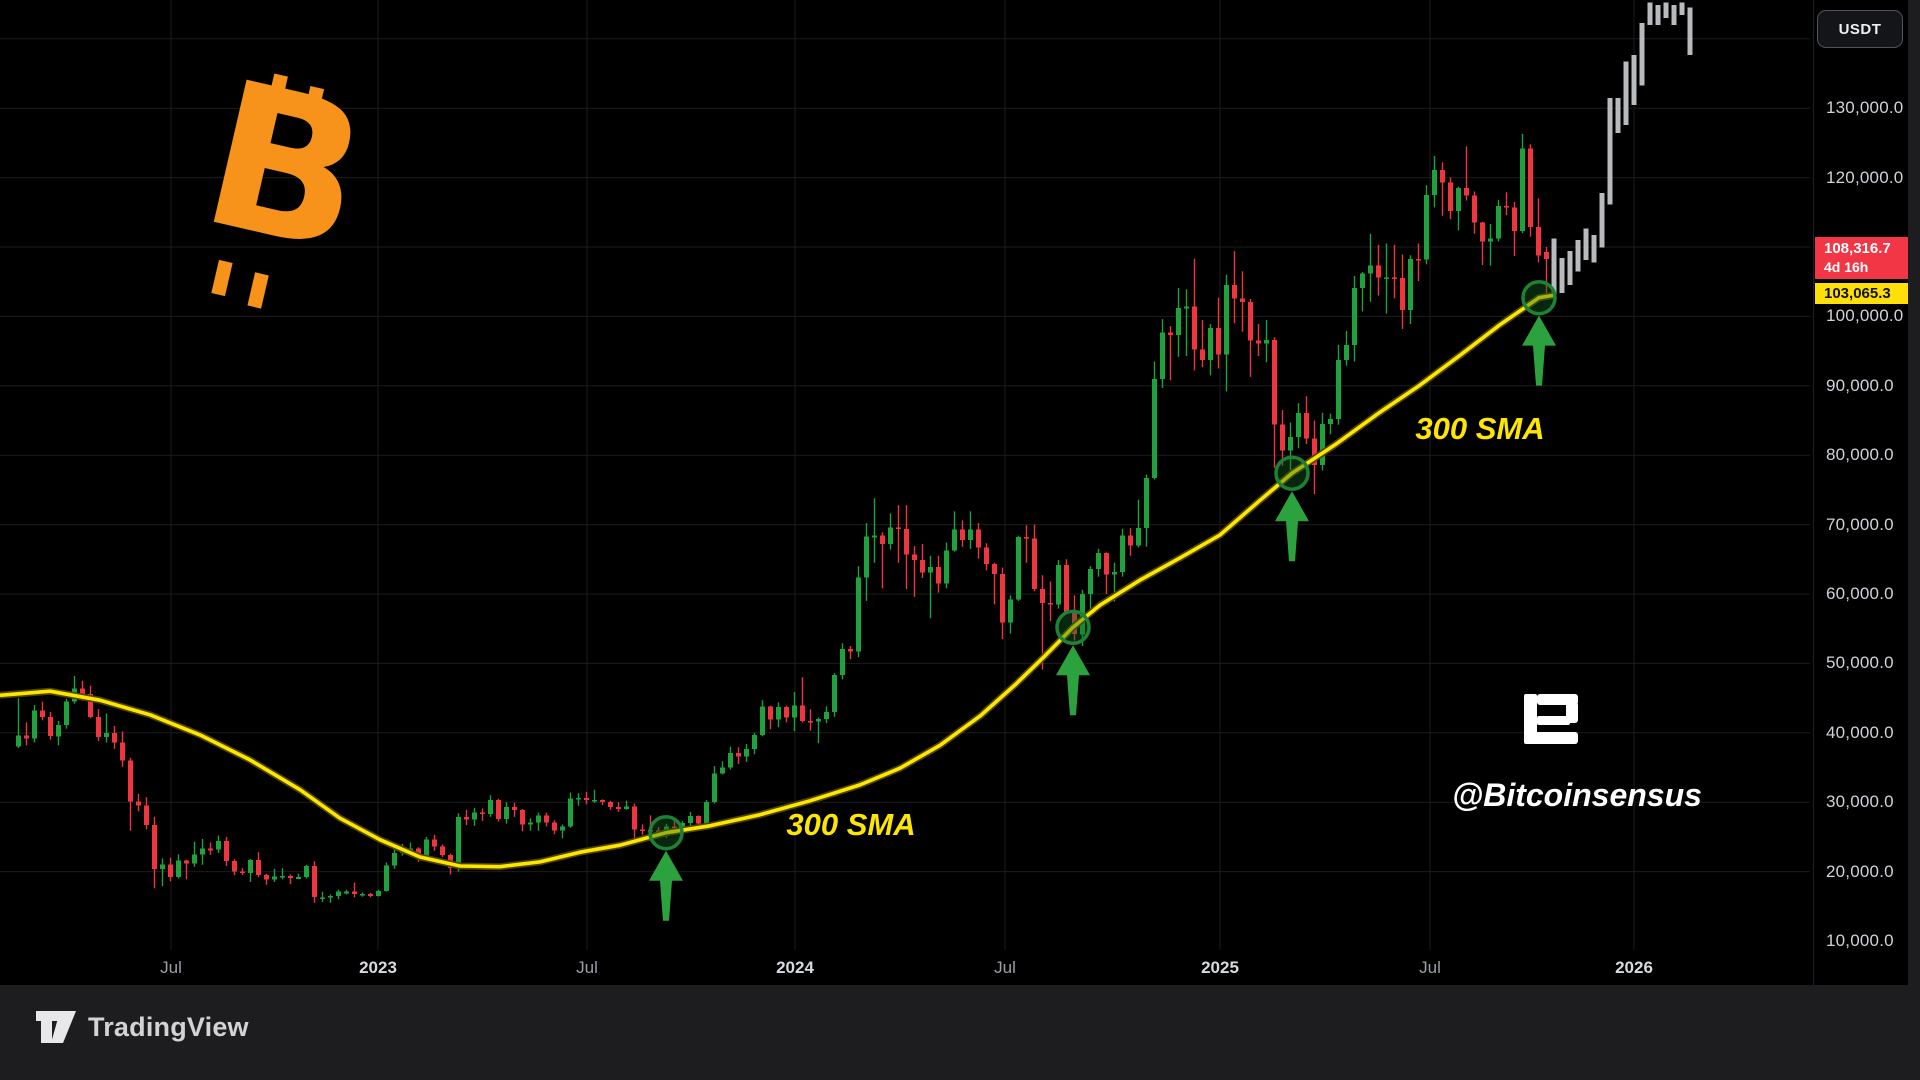 This screenshot has width=1920, height=1080. I want to click on time-axis-label: 2023, so click(378, 967).